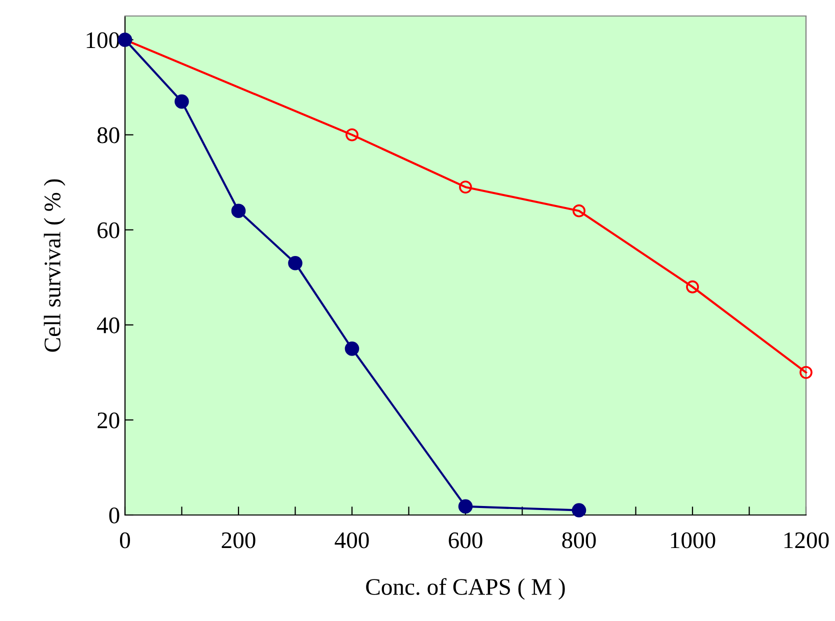  I want to click on y-axis-title: Cell survival ( % ), so click(55, 265).